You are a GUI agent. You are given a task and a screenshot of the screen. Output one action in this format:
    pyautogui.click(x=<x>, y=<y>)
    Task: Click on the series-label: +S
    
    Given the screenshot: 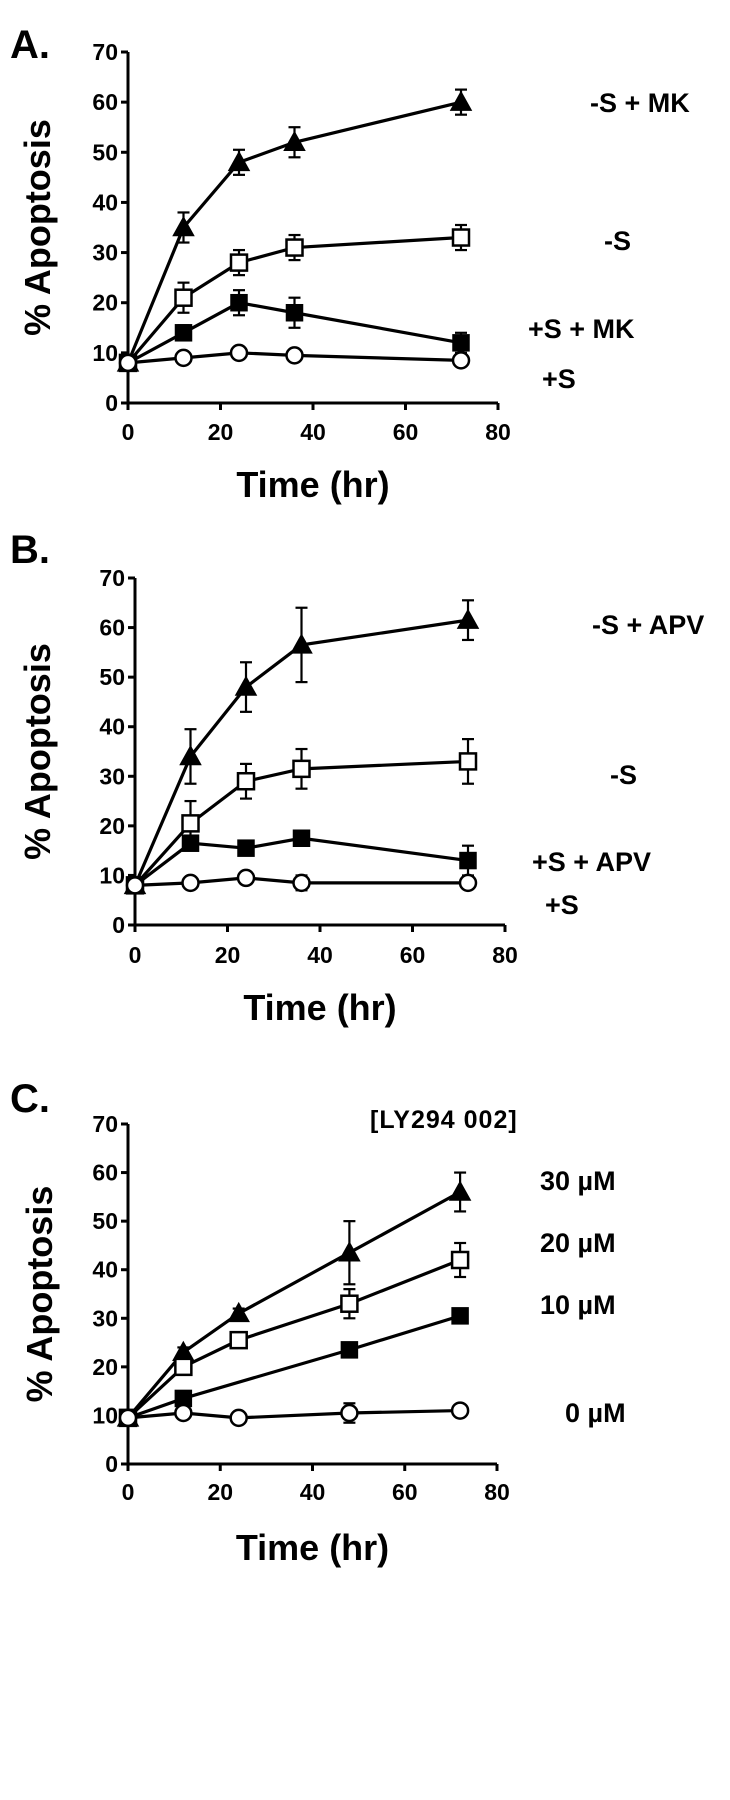 What is the action you would take?
    pyautogui.click(x=559, y=379)
    